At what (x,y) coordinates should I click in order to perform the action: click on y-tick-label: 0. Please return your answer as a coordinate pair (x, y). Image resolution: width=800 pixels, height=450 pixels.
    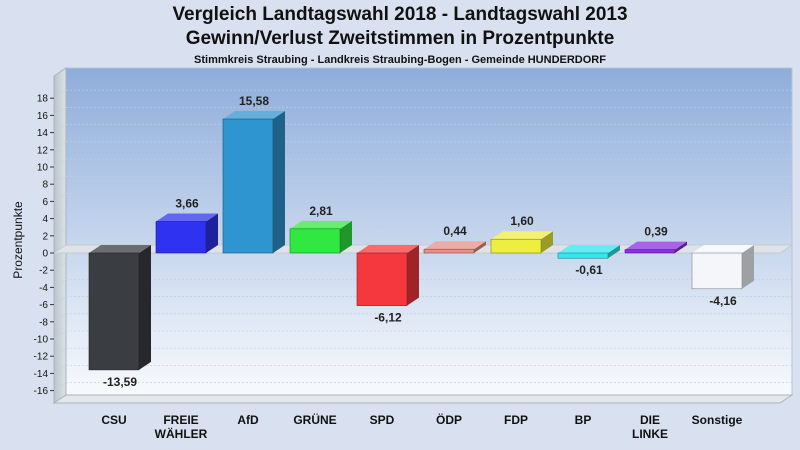
    Looking at the image, I should click on (45, 254).